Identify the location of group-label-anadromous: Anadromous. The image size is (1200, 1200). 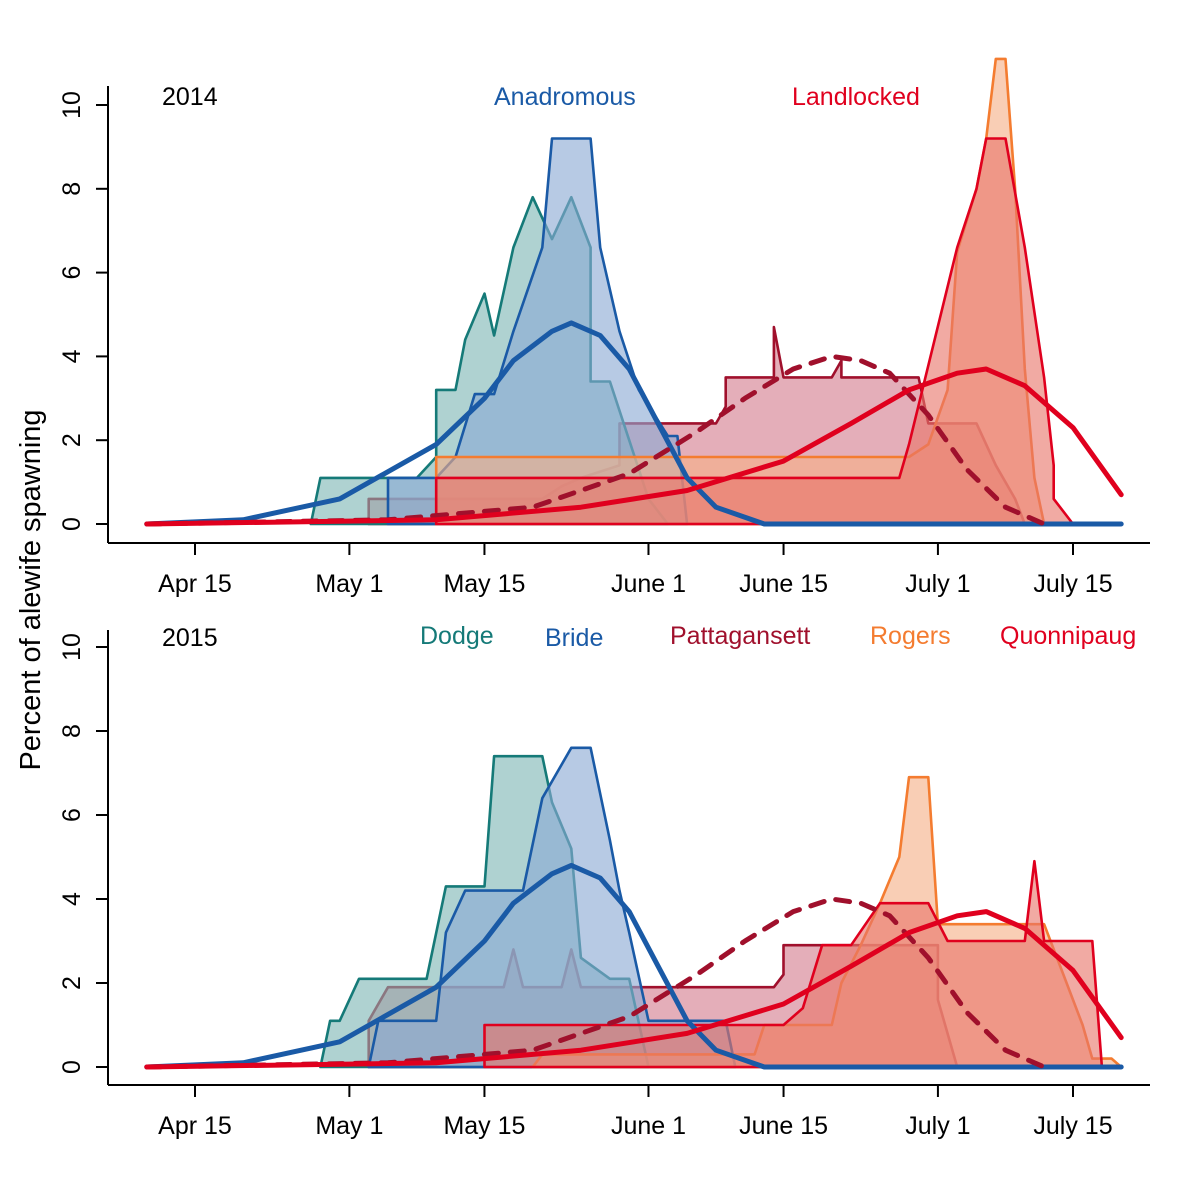
(565, 97).